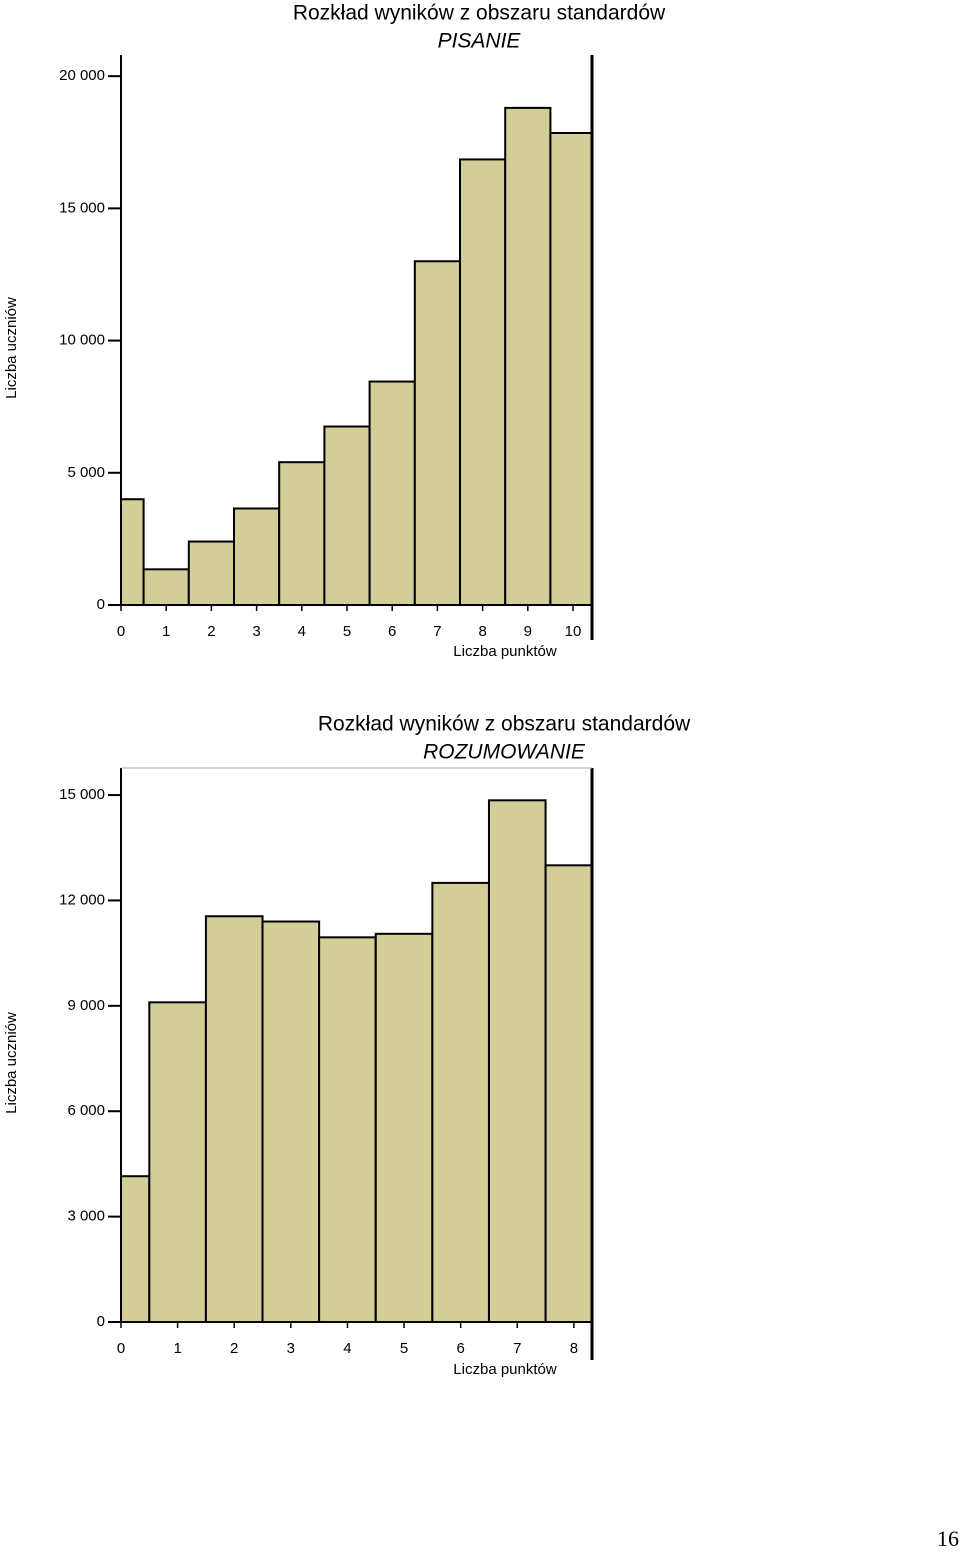  Describe the element at coordinates (573, 631) in the screenshot. I see `x-tick-label: 10` at that location.